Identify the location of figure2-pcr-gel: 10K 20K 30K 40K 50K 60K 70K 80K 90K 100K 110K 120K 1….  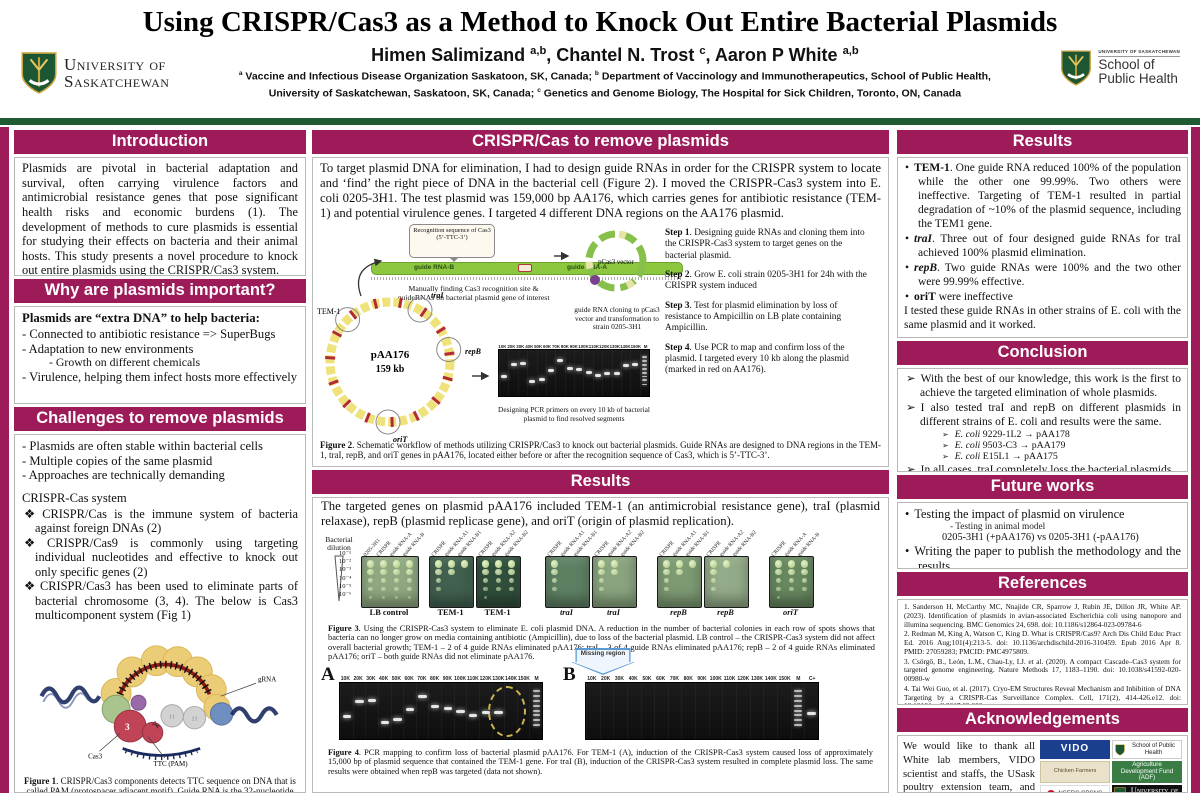
(574, 370).